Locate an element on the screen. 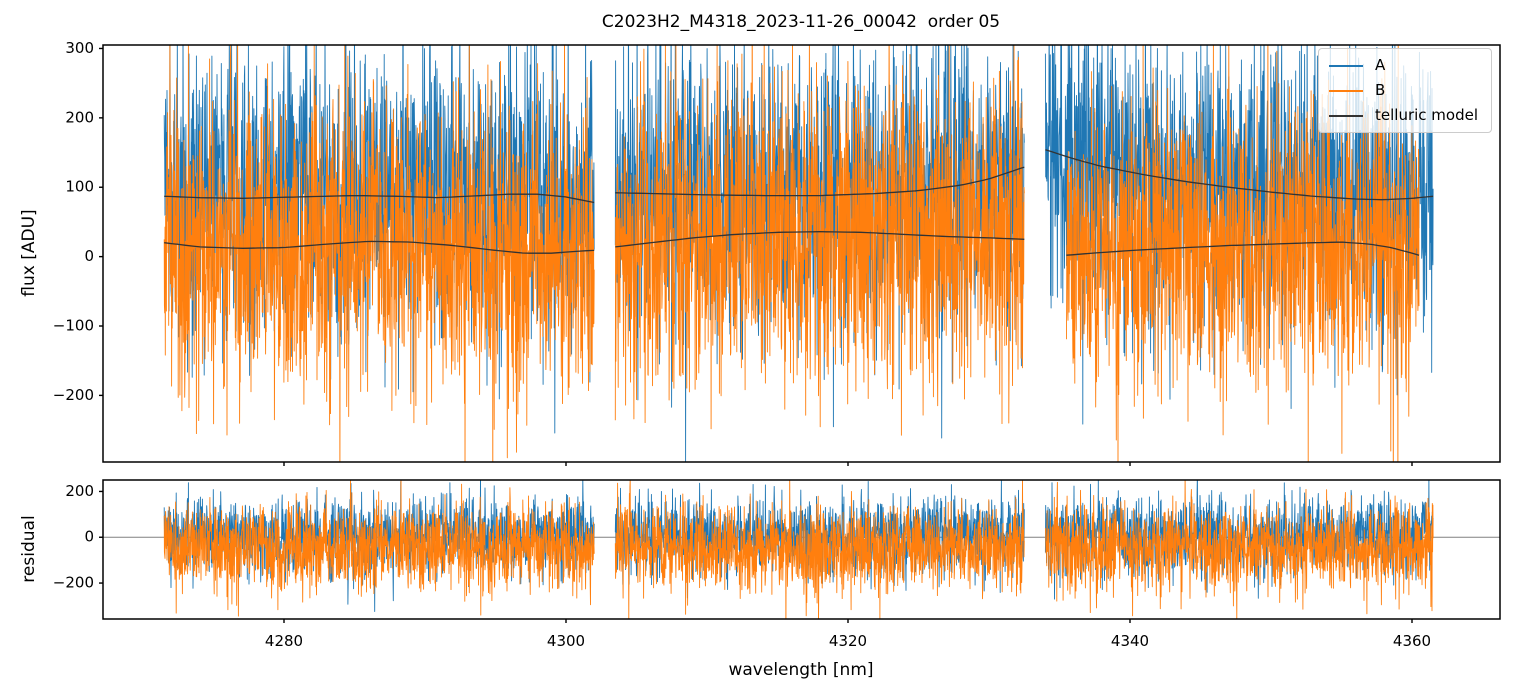  legend-entry-telluric-model: telluric model is located at coordinates (1405, 115).